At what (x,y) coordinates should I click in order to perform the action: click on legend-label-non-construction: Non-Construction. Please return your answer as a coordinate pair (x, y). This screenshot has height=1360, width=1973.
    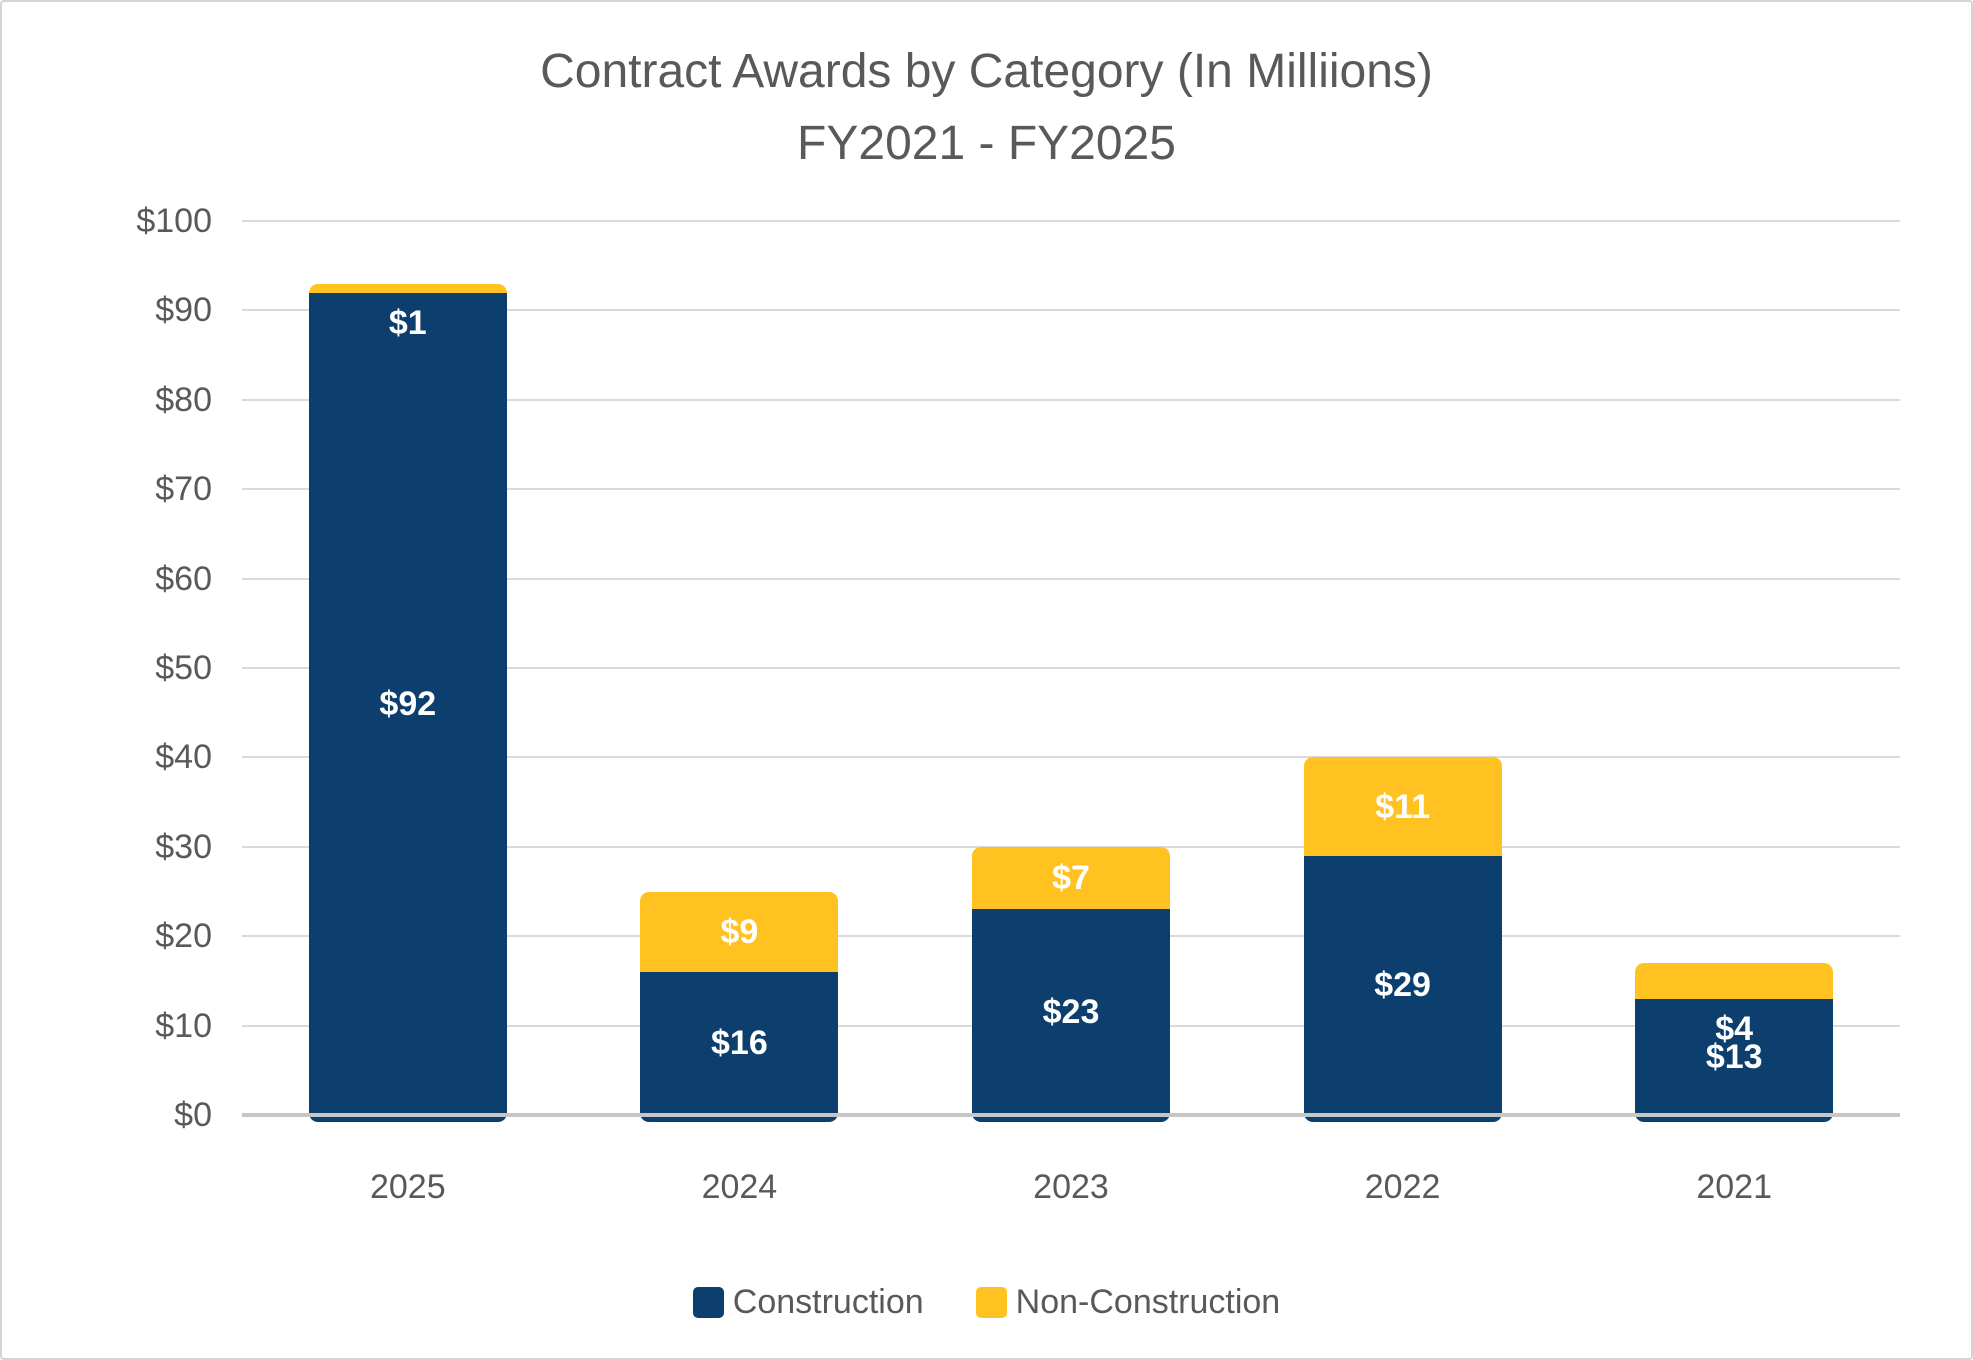
    Looking at the image, I should click on (1148, 1302).